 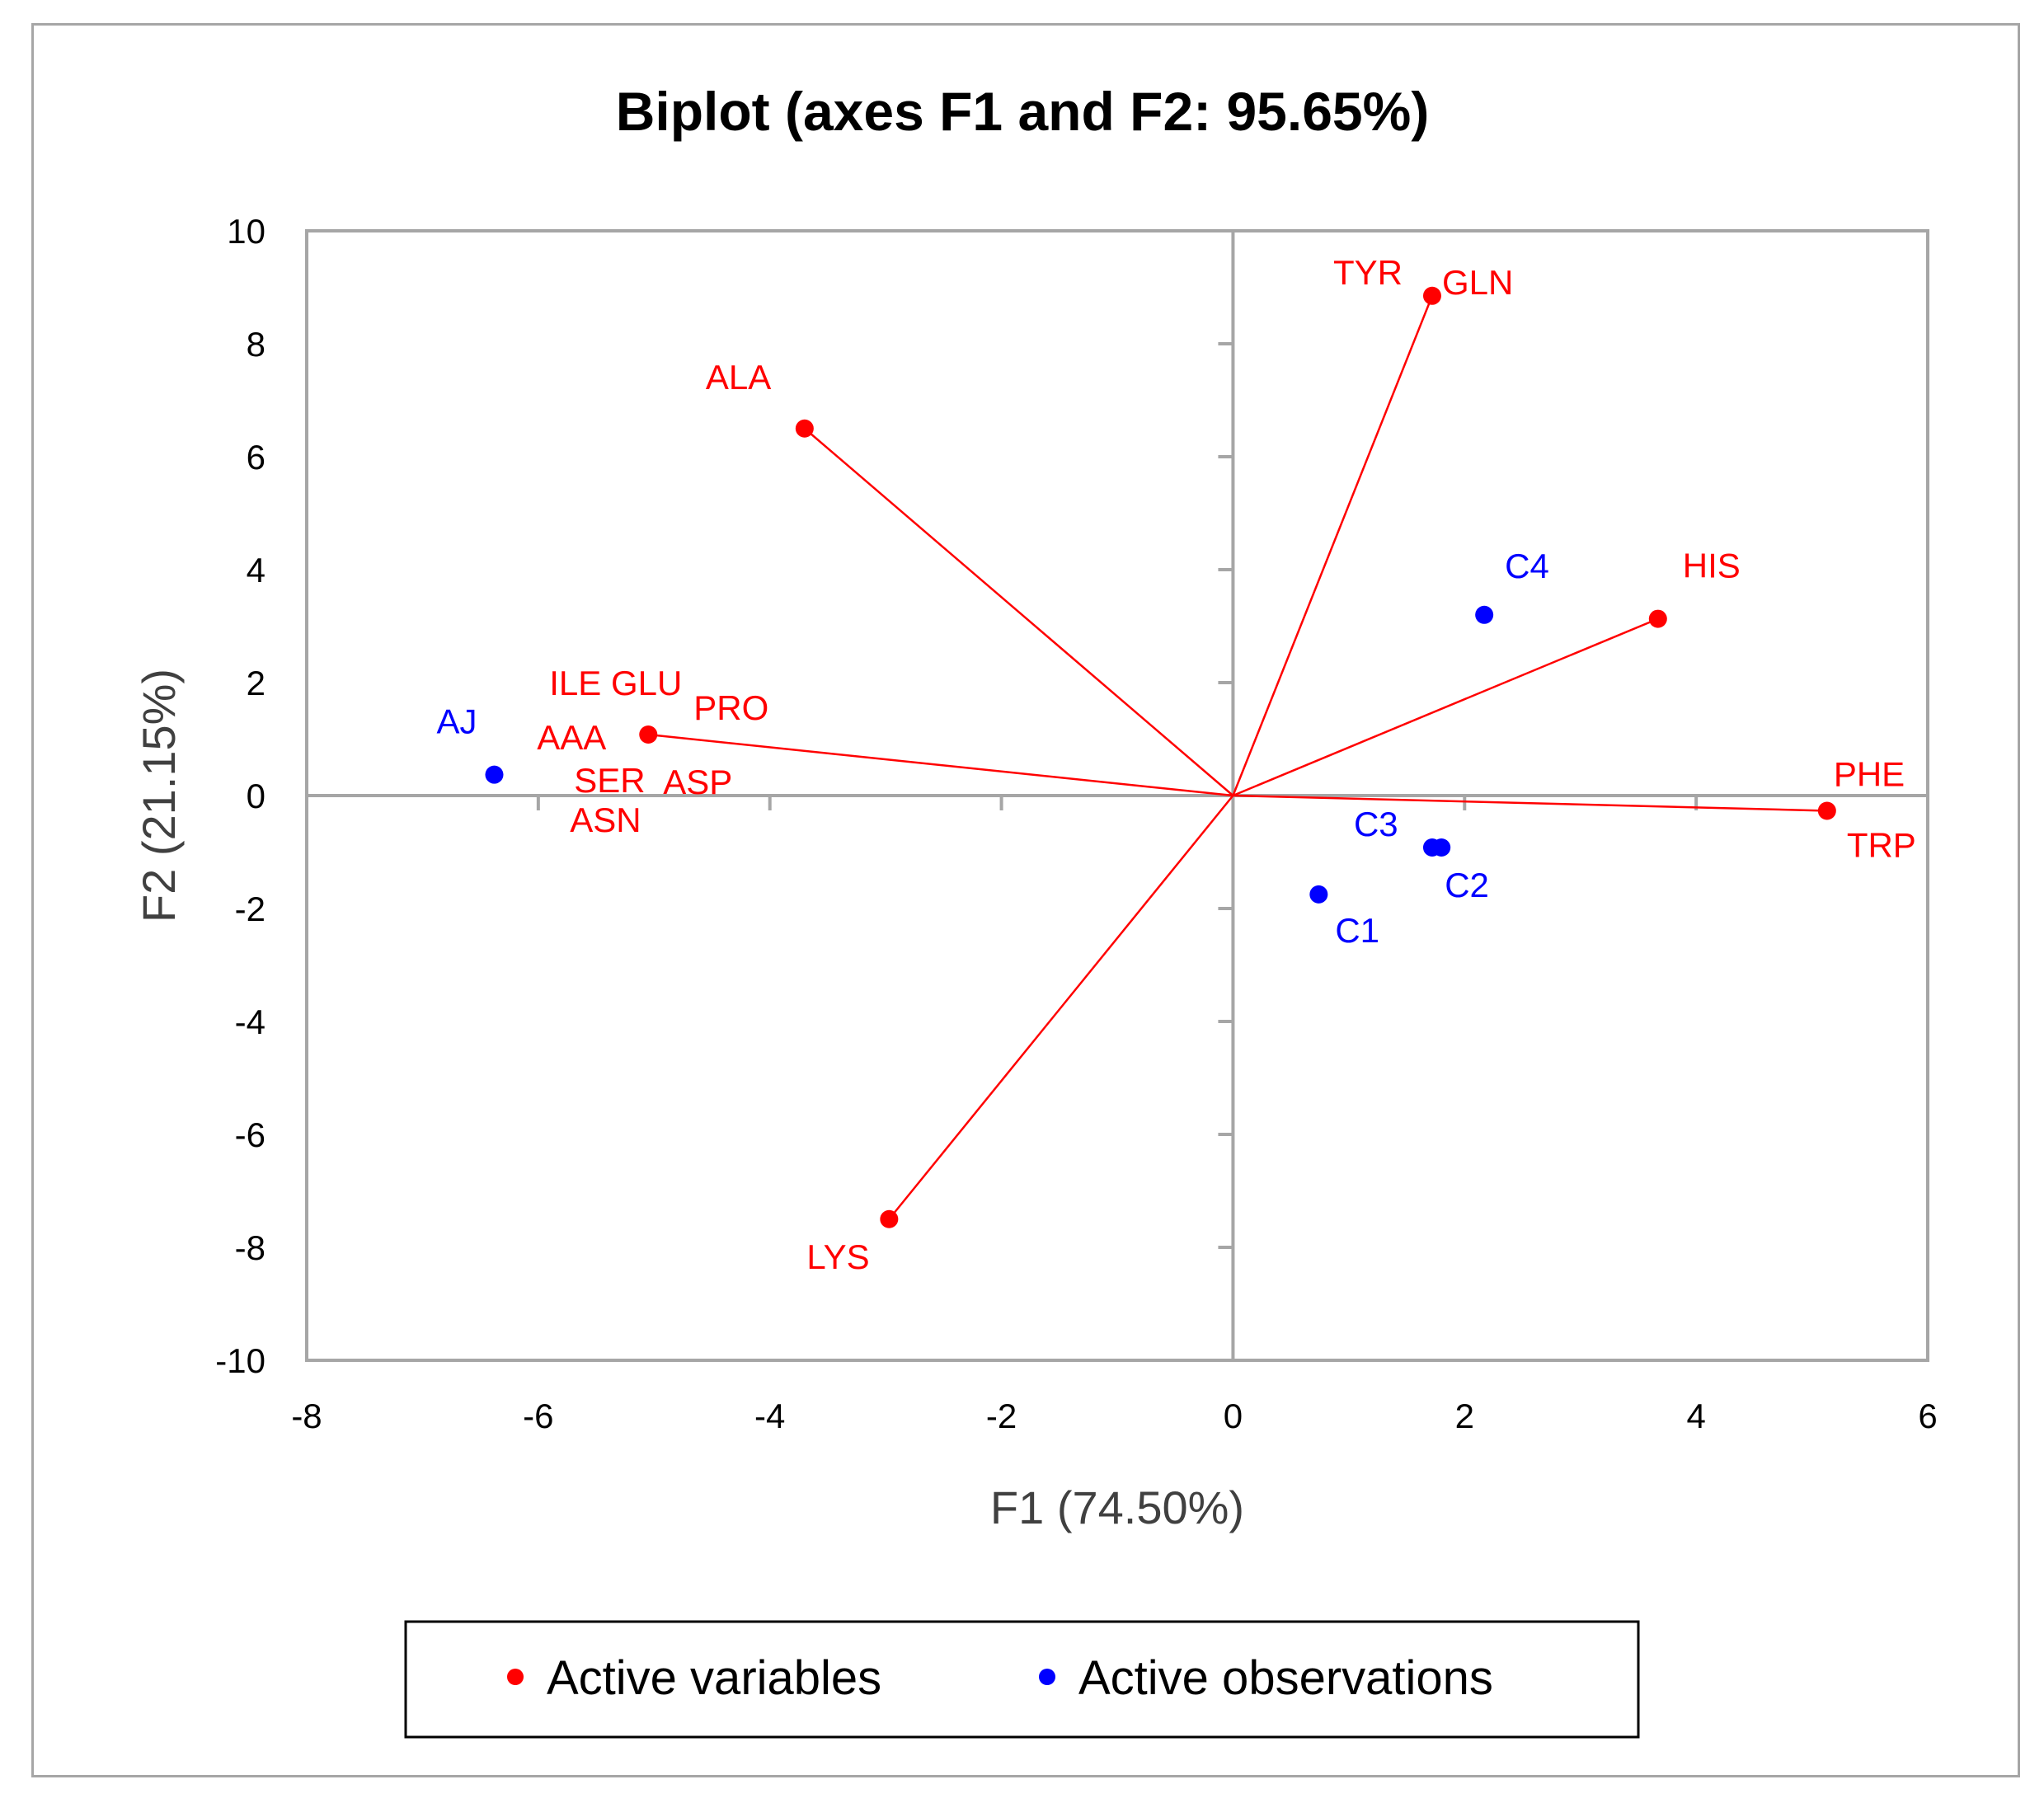 What do you see at coordinates (697, 782) in the screenshot?
I see `point-label: ASP` at bounding box center [697, 782].